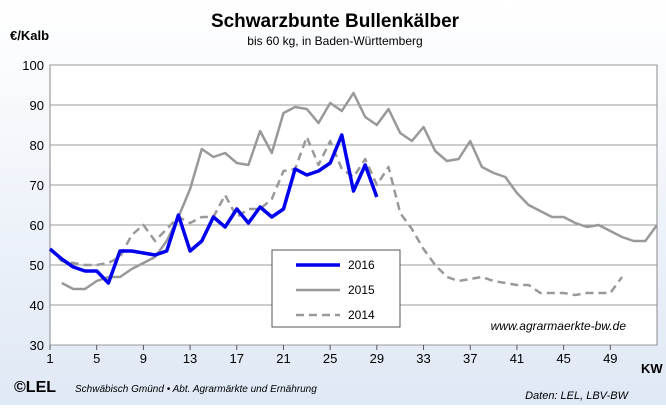  I want to click on x-tick-label: 1, so click(49, 358).